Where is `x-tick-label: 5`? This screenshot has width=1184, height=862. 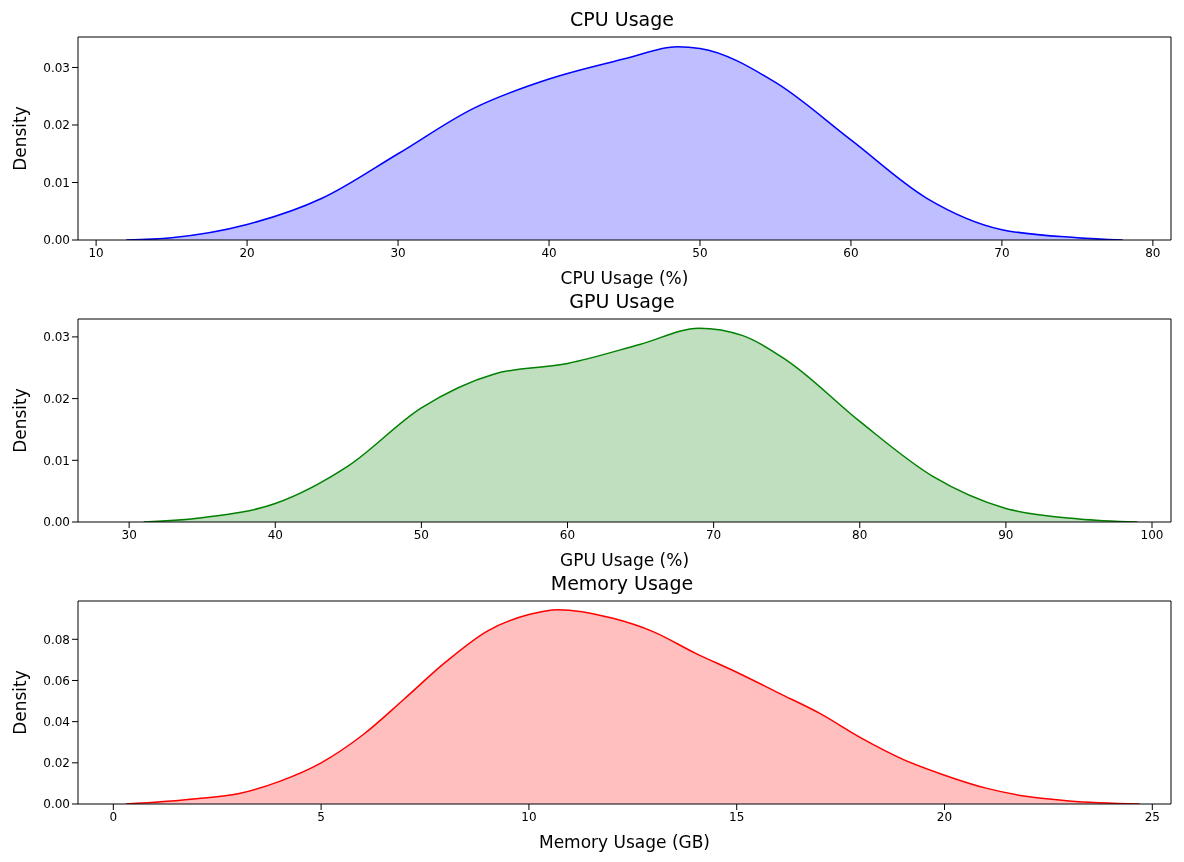
x-tick-label: 5 is located at coordinates (321, 816).